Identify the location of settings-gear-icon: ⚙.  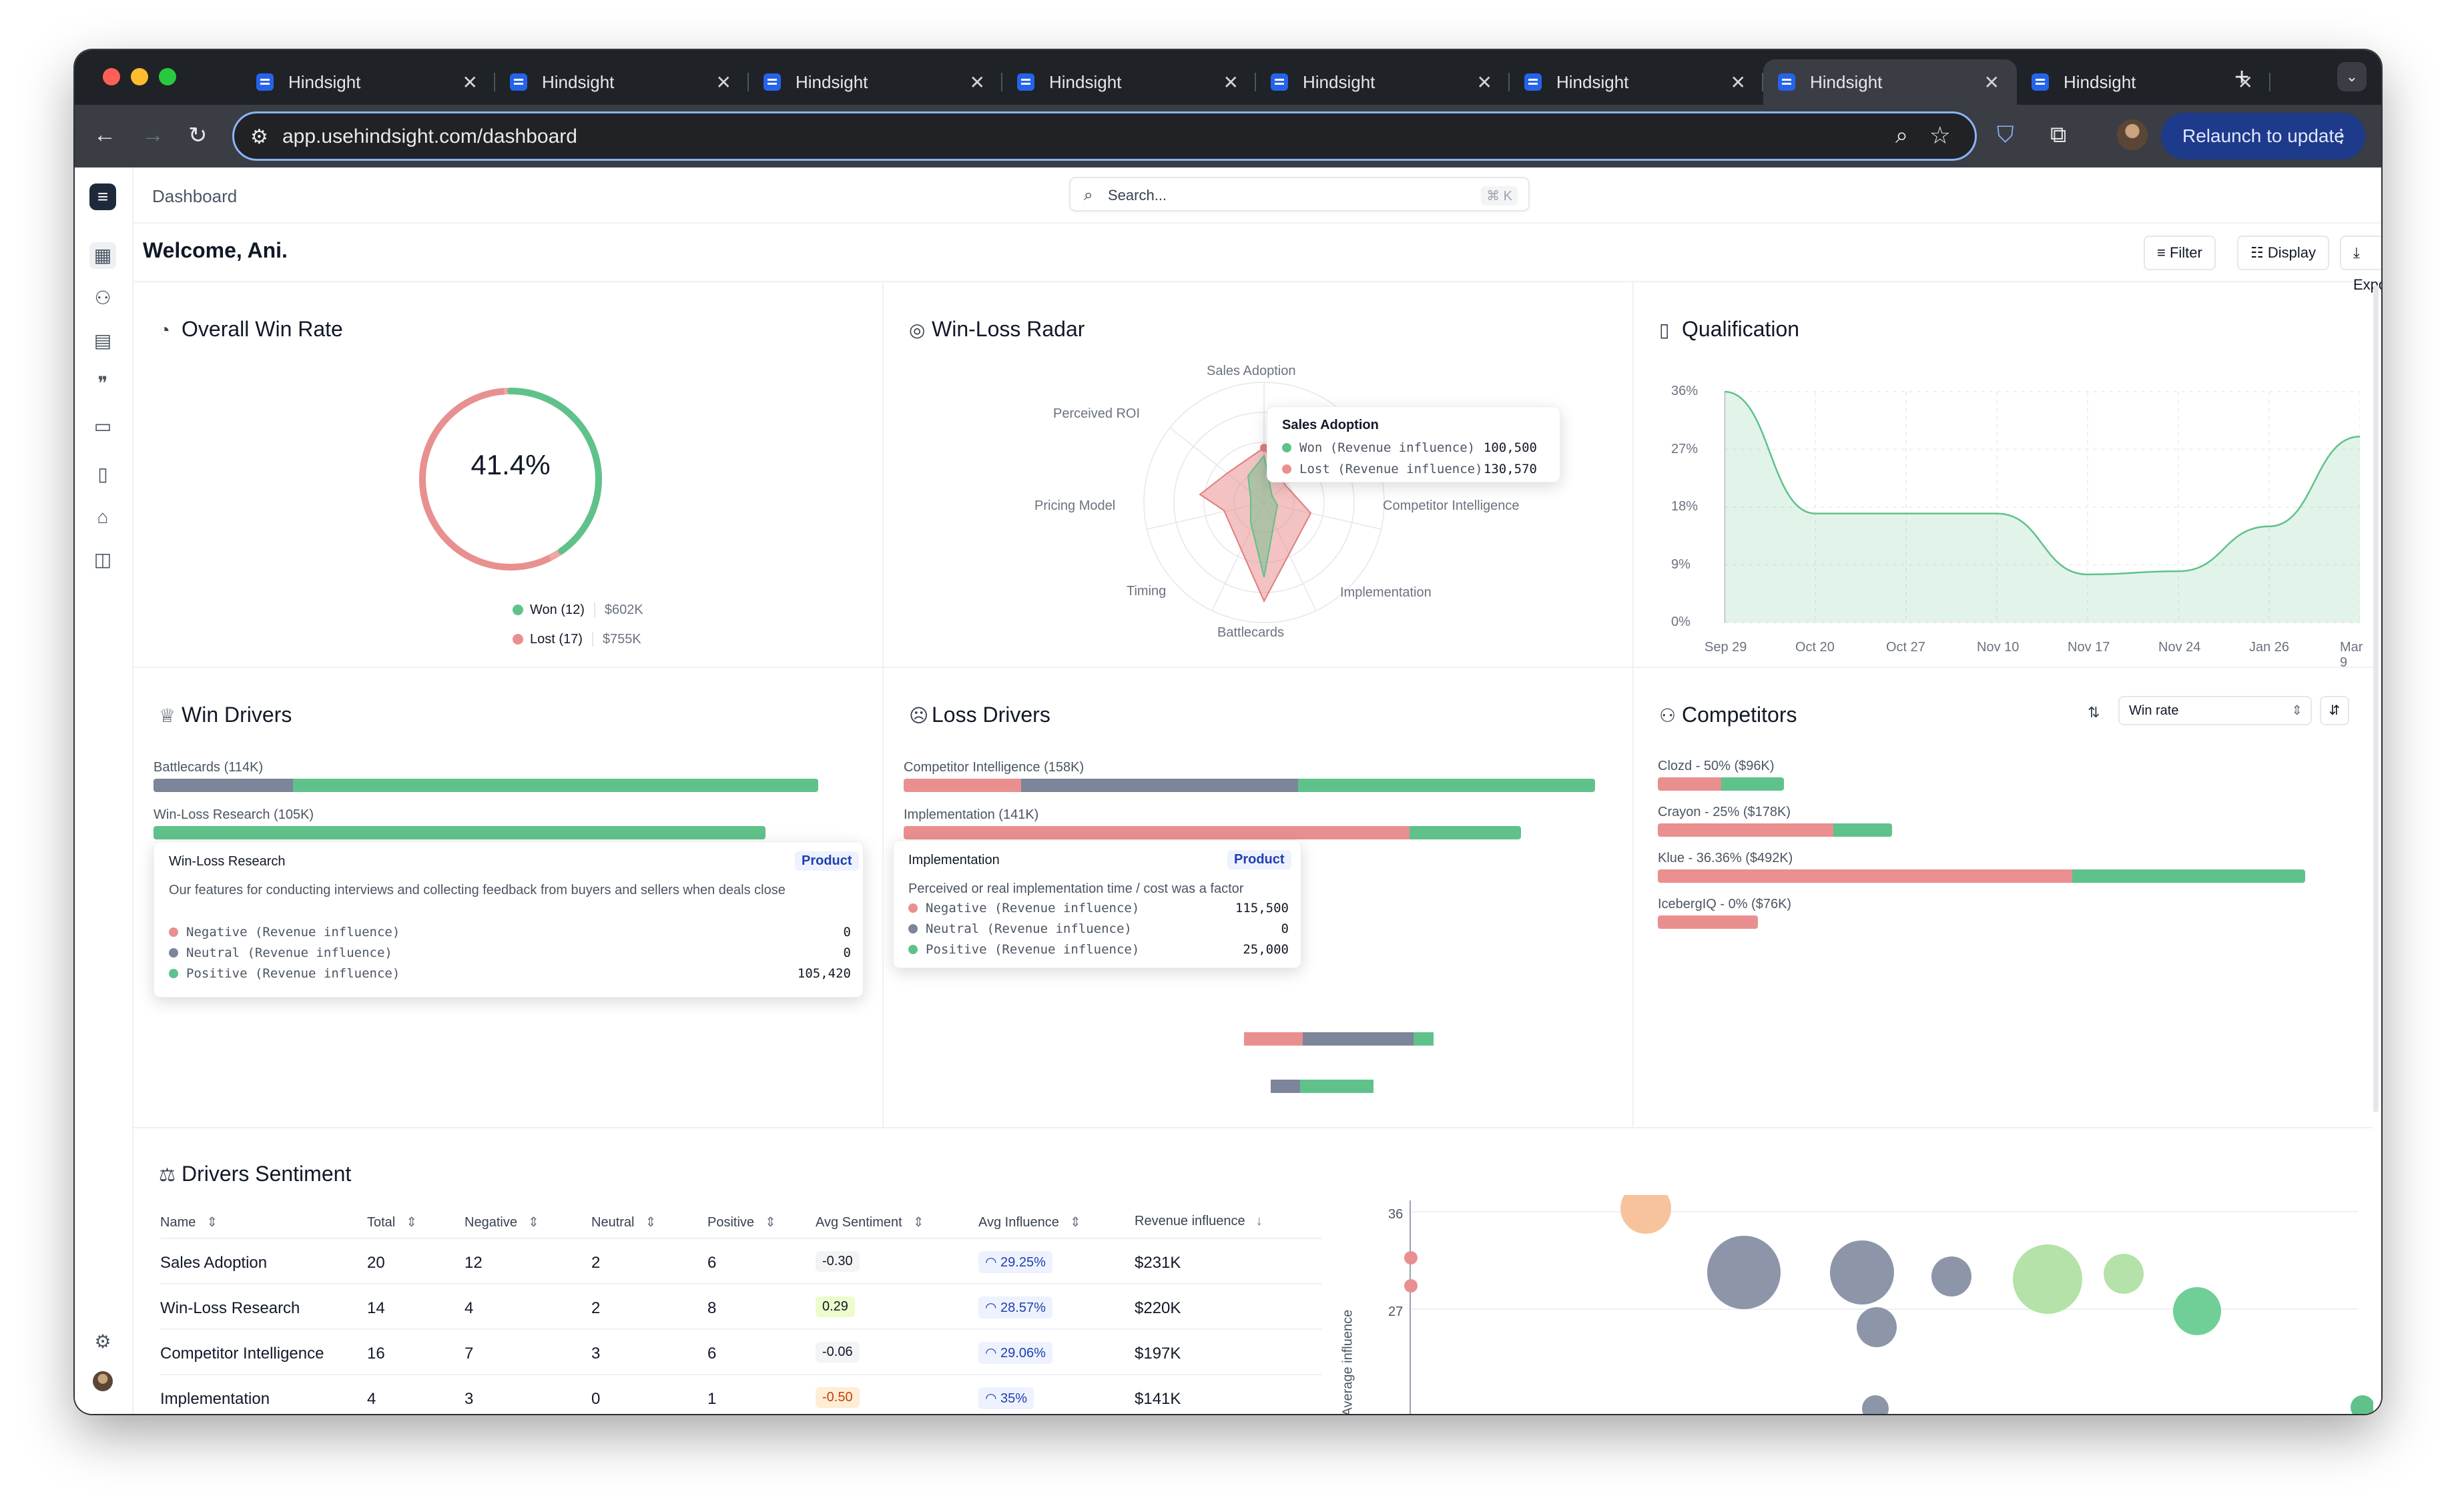
(102, 1341).